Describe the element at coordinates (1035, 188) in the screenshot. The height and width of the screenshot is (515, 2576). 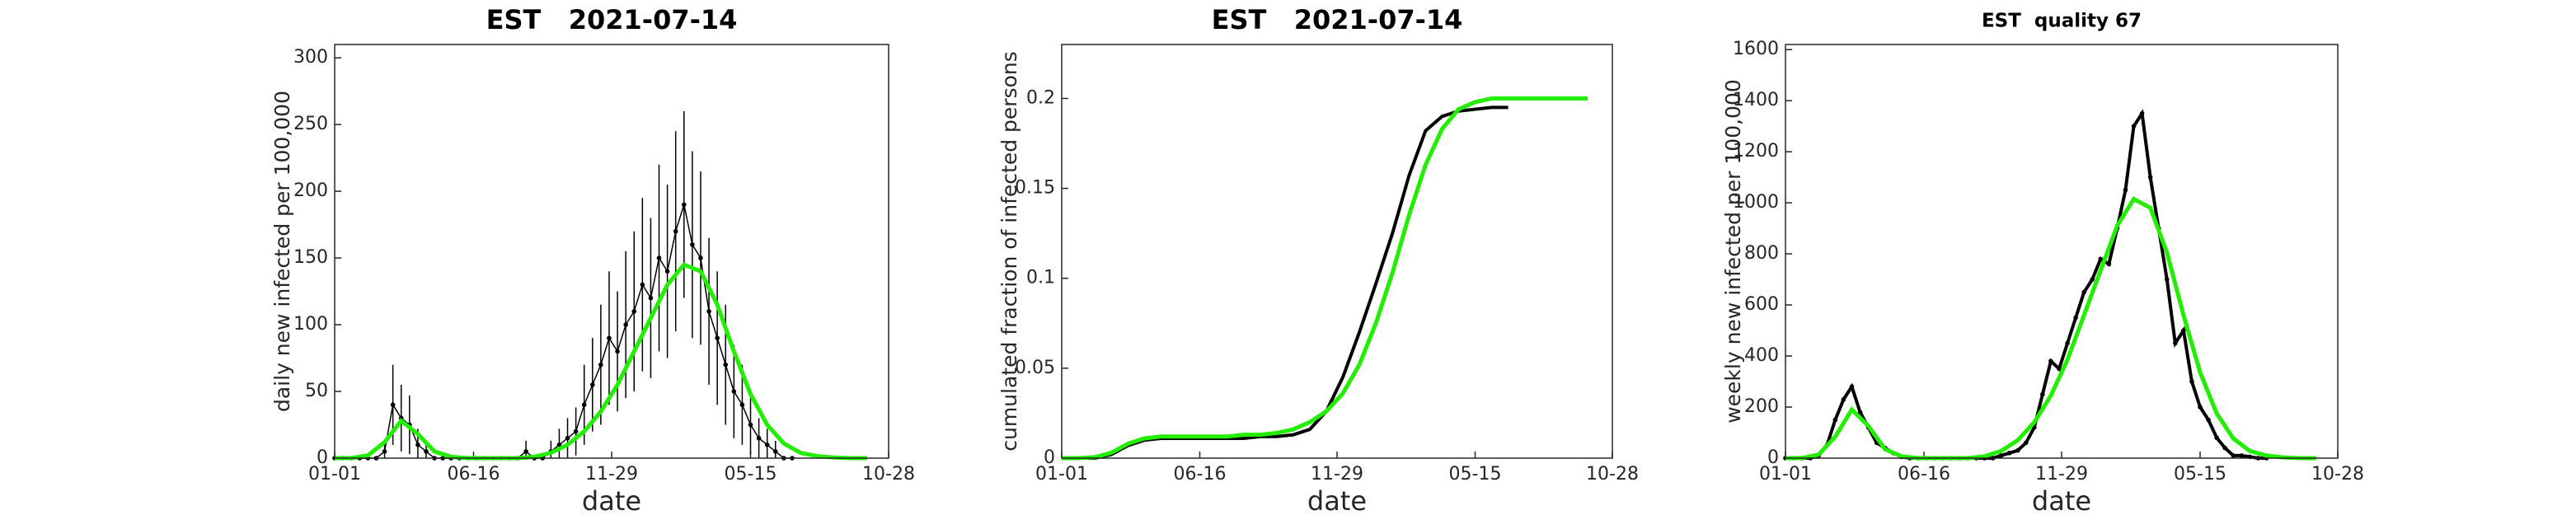
I see `y-tick-label: 0.15` at that location.